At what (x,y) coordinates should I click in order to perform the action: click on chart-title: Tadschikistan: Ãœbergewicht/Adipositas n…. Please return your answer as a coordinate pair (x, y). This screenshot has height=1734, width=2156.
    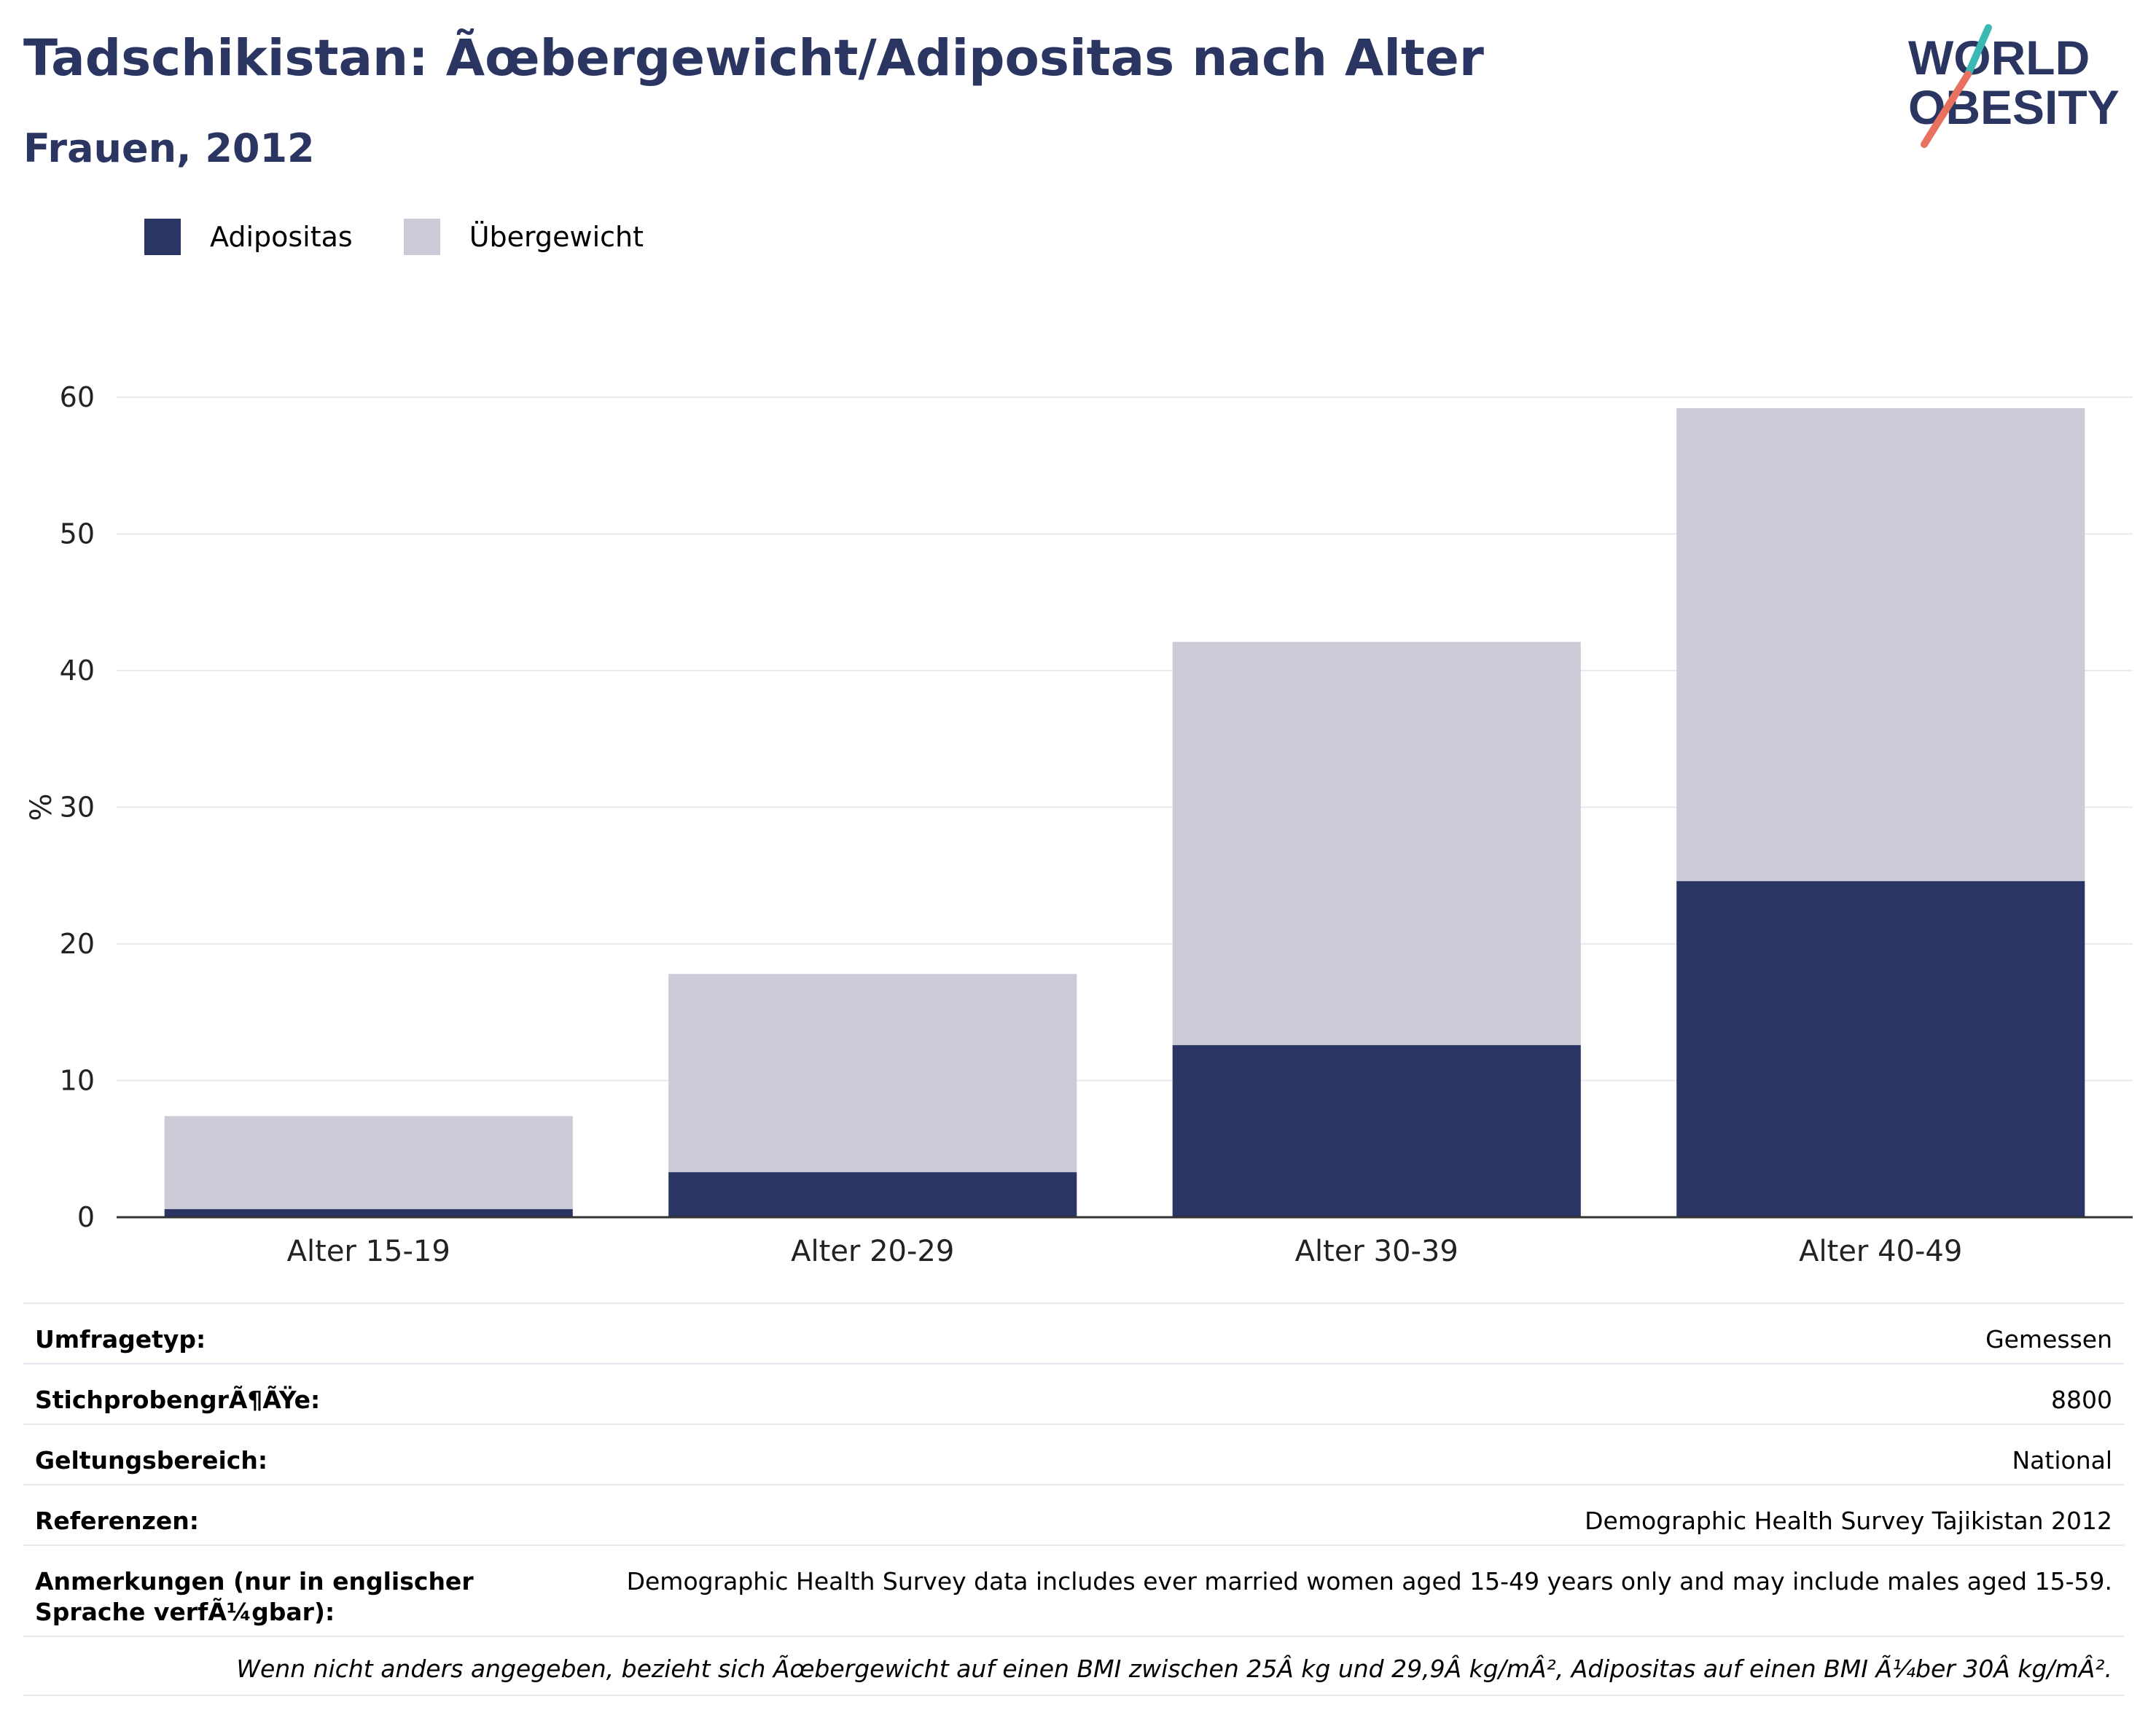
    Looking at the image, I should click on (753, 58).